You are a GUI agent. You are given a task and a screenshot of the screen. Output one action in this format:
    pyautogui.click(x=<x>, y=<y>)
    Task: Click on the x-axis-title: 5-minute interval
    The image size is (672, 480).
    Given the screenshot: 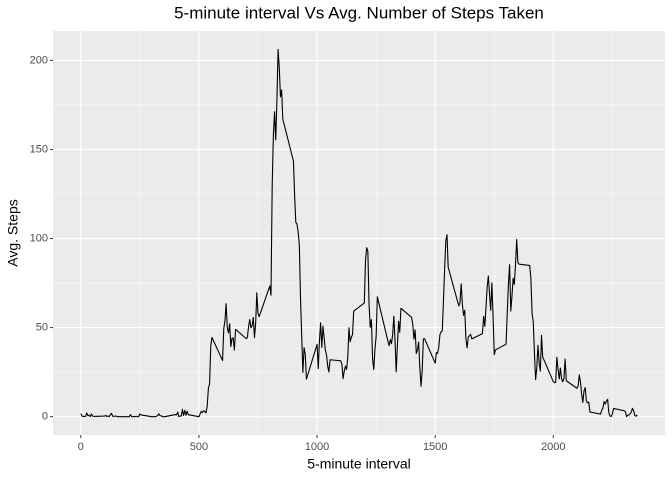 What is the action you would take?
    pyautogui.click(x=359, y=464)
    